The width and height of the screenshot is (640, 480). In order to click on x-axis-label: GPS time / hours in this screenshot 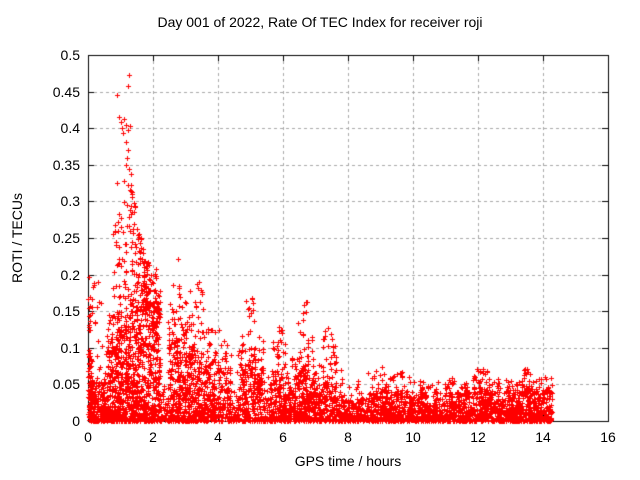, I will do `click(348, 461)`.